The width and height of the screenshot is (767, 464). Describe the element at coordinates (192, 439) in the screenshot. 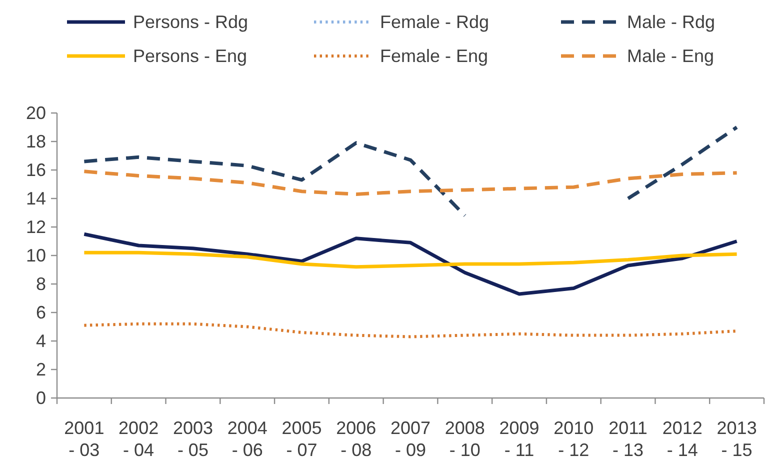

I see `x-tick-label: 2003 - 05` at that location.